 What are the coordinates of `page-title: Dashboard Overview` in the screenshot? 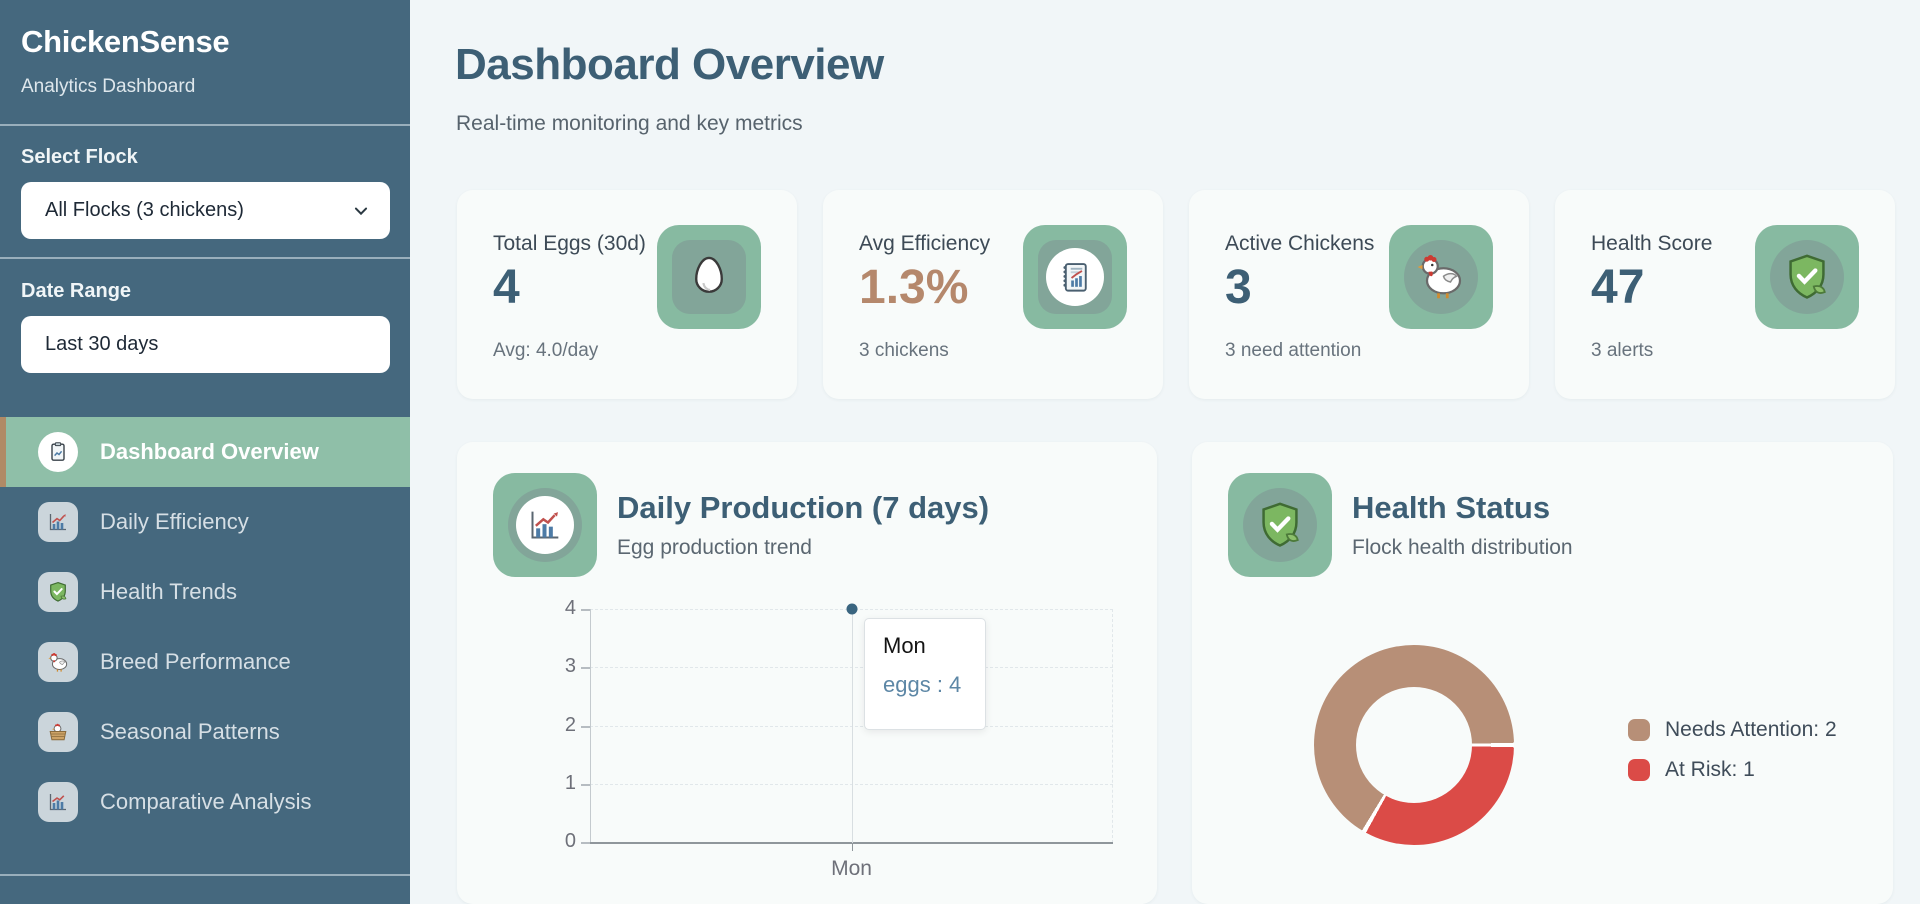 It's located at (669, 64).